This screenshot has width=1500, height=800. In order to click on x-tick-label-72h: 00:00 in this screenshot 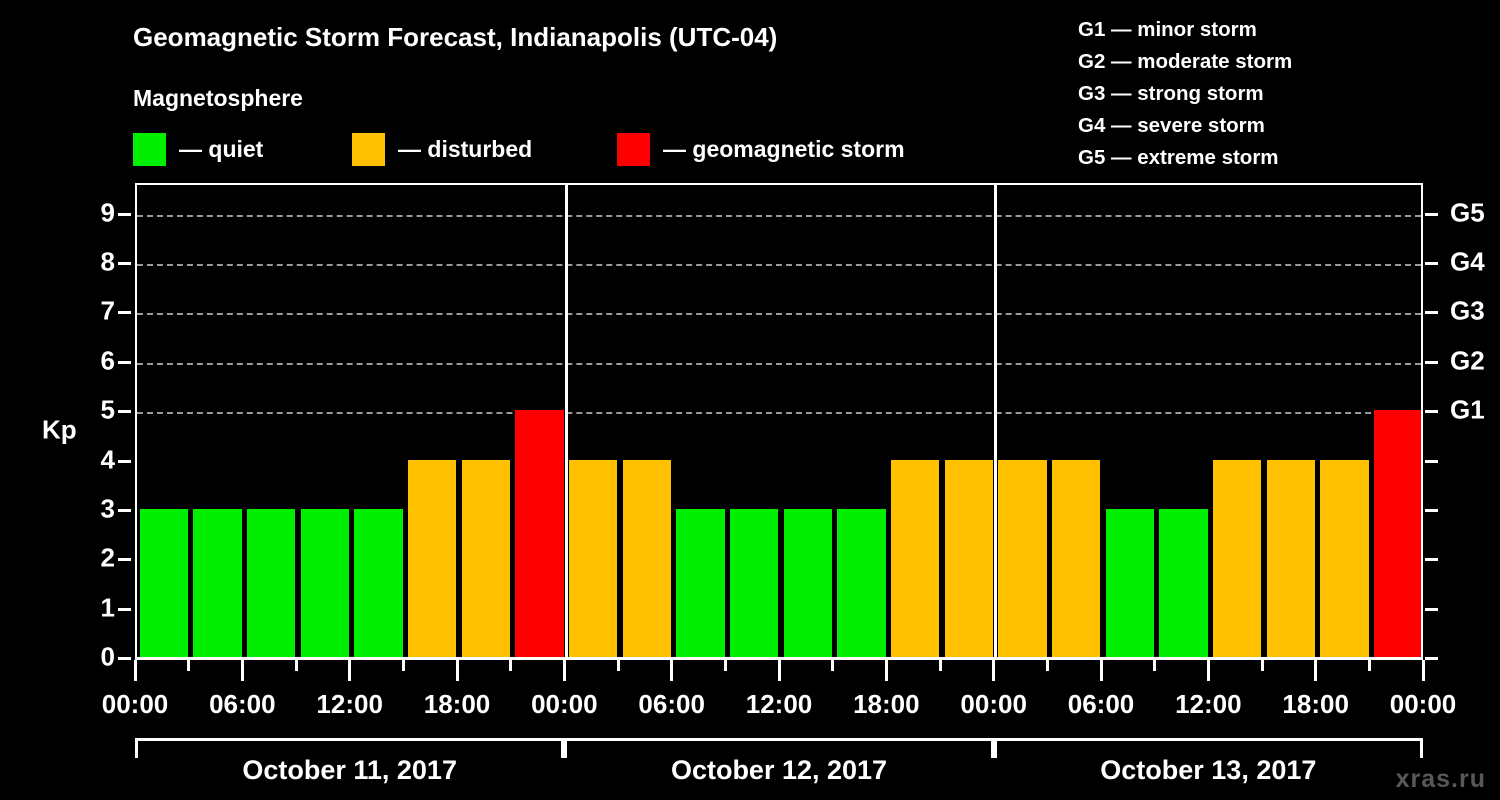, I will do `click(1423, 704)`.